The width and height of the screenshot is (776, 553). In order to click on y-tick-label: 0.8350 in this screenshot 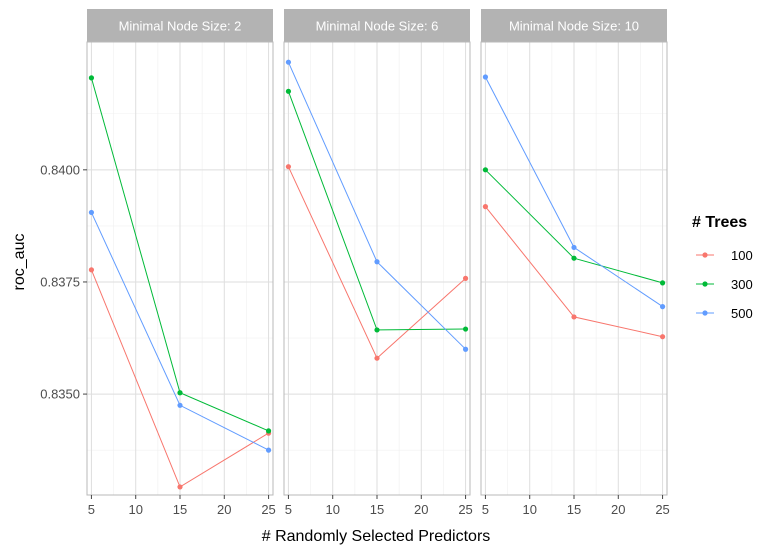, I will do `click(60, 394)`.